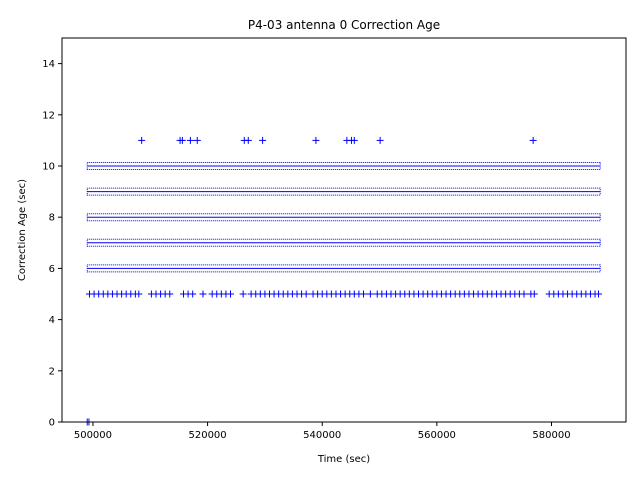 This screenshot has height=480, width=640. What do you see at coordinates (22, 230) in the screenshot?
I see `y-axis-label: Correction Age (sec)` at bounding box center [22, 230].